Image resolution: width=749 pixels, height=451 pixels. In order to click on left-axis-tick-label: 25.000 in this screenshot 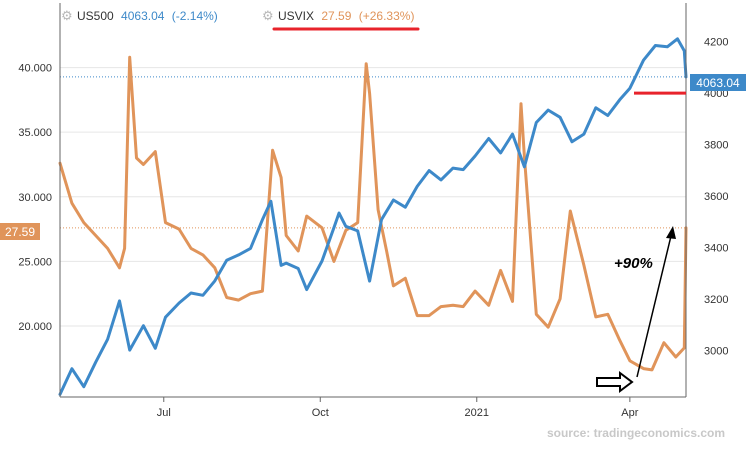, I will do `click(35, 262)`.